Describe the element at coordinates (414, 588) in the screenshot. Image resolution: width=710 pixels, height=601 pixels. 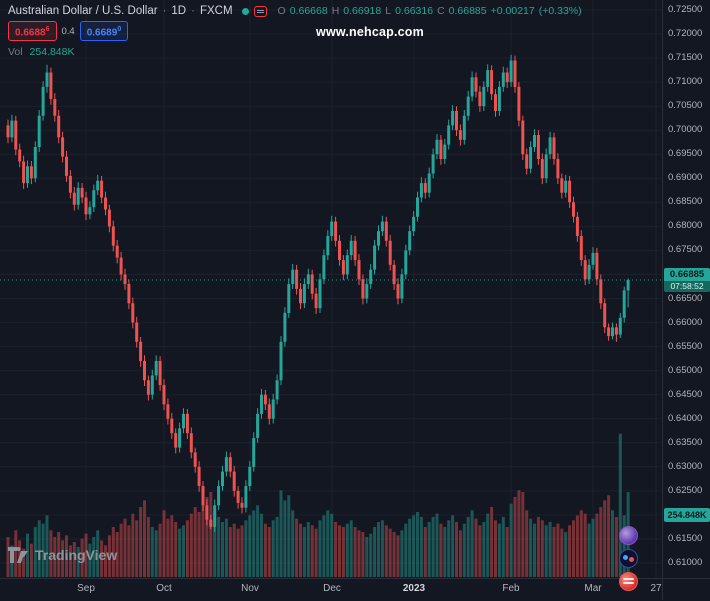
I see `time-axis-label: 2023` at that location.